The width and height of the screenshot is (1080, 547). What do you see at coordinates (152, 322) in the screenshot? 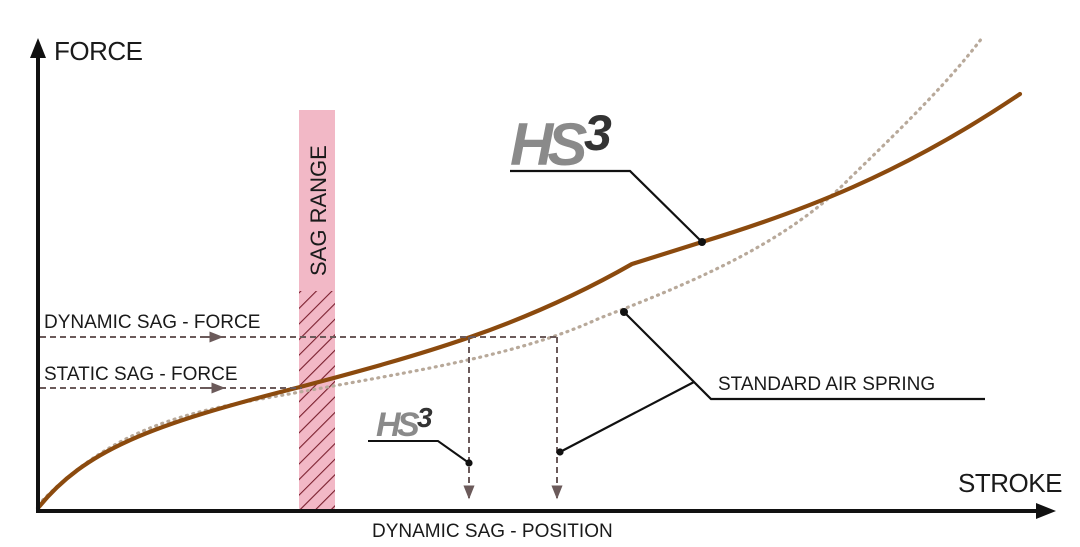
I see `dynamic-sag-force-label: DYNAMIC SAG - FORCE` at bounding box center [152, 322].